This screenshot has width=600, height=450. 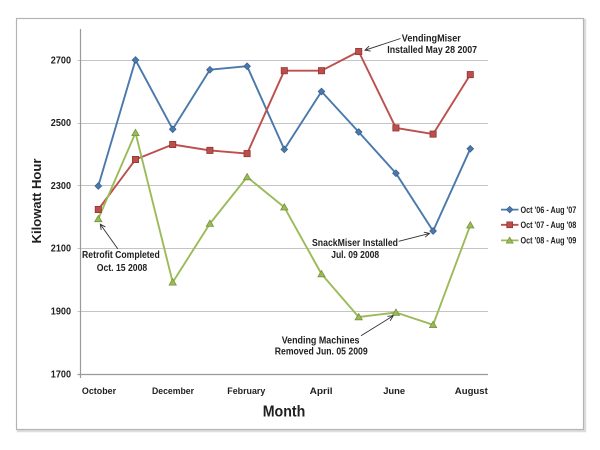 I want to click on svg-text: Oct '06 - Aug '07, so click(x=549, y=210).